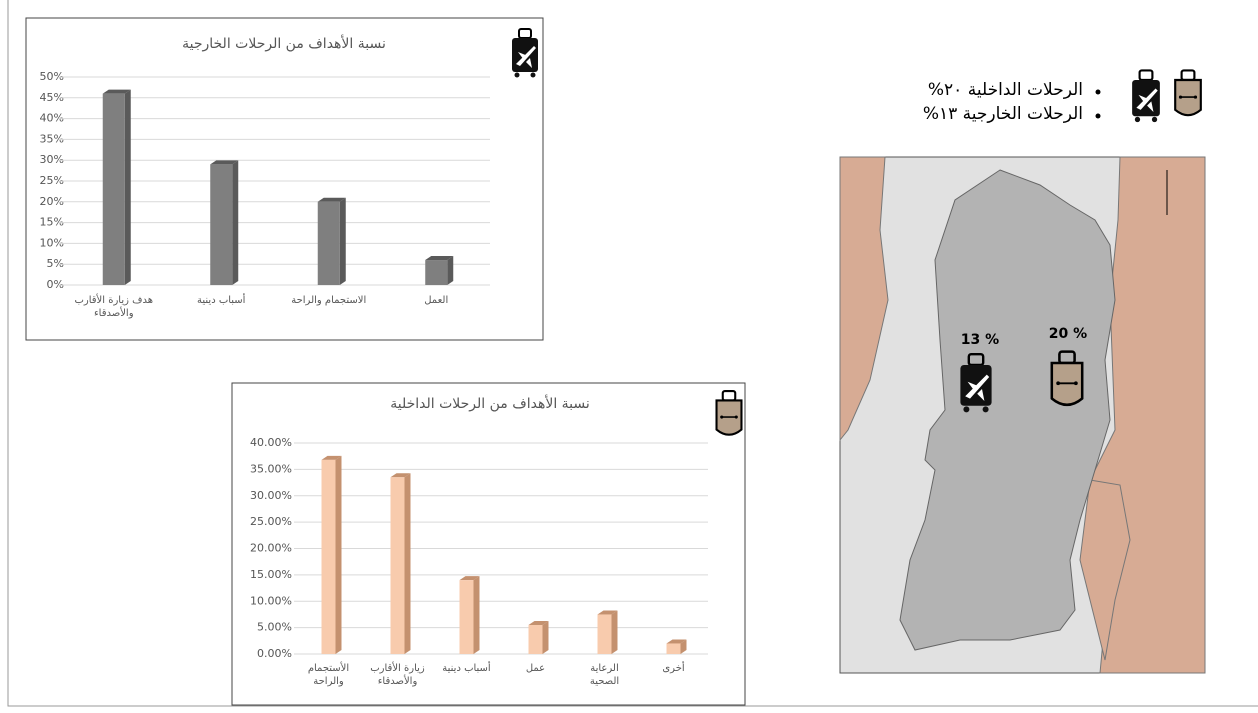 Image resolution: width=1258 pixels, height=713 pixels. Describe the element at coordinates (274, 627) in the screenshot. I see `y-tick-label: 5.00%` at that location.